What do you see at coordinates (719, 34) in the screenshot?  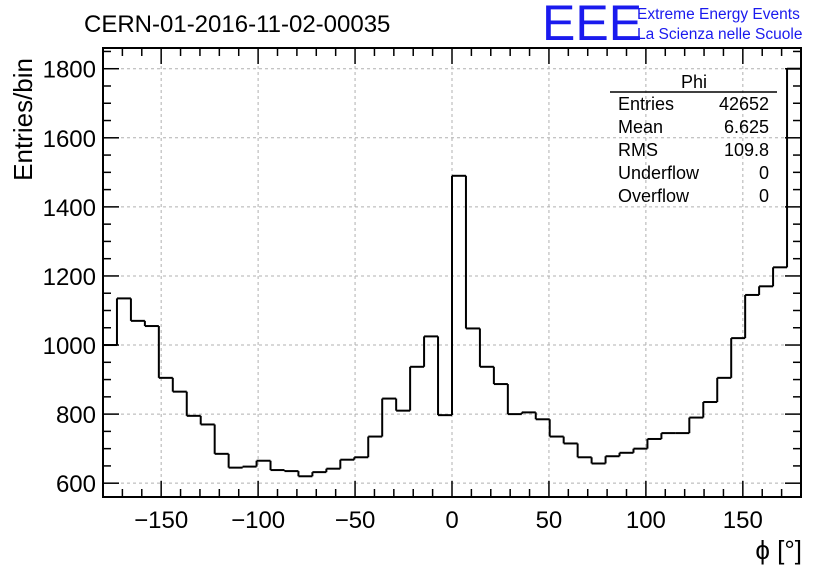 I see `logo-line2: La Scienza nelle Scuole` at bounding box center [719, 34].